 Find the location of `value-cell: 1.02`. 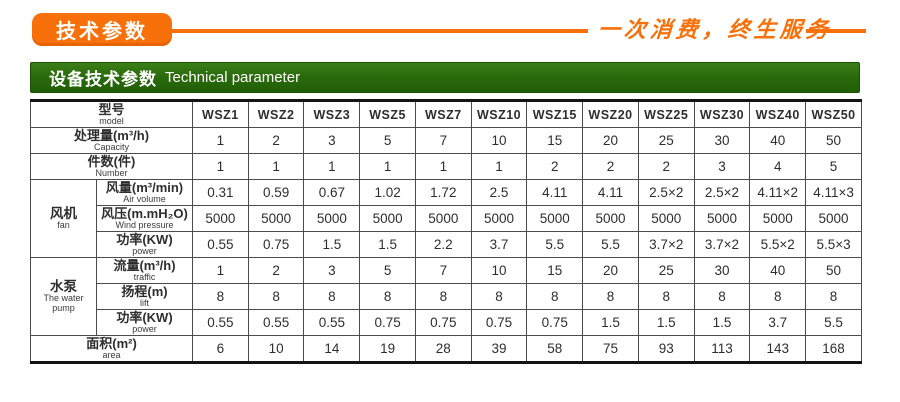

value-cell: 1.02 is located at coordinates (387, 192).